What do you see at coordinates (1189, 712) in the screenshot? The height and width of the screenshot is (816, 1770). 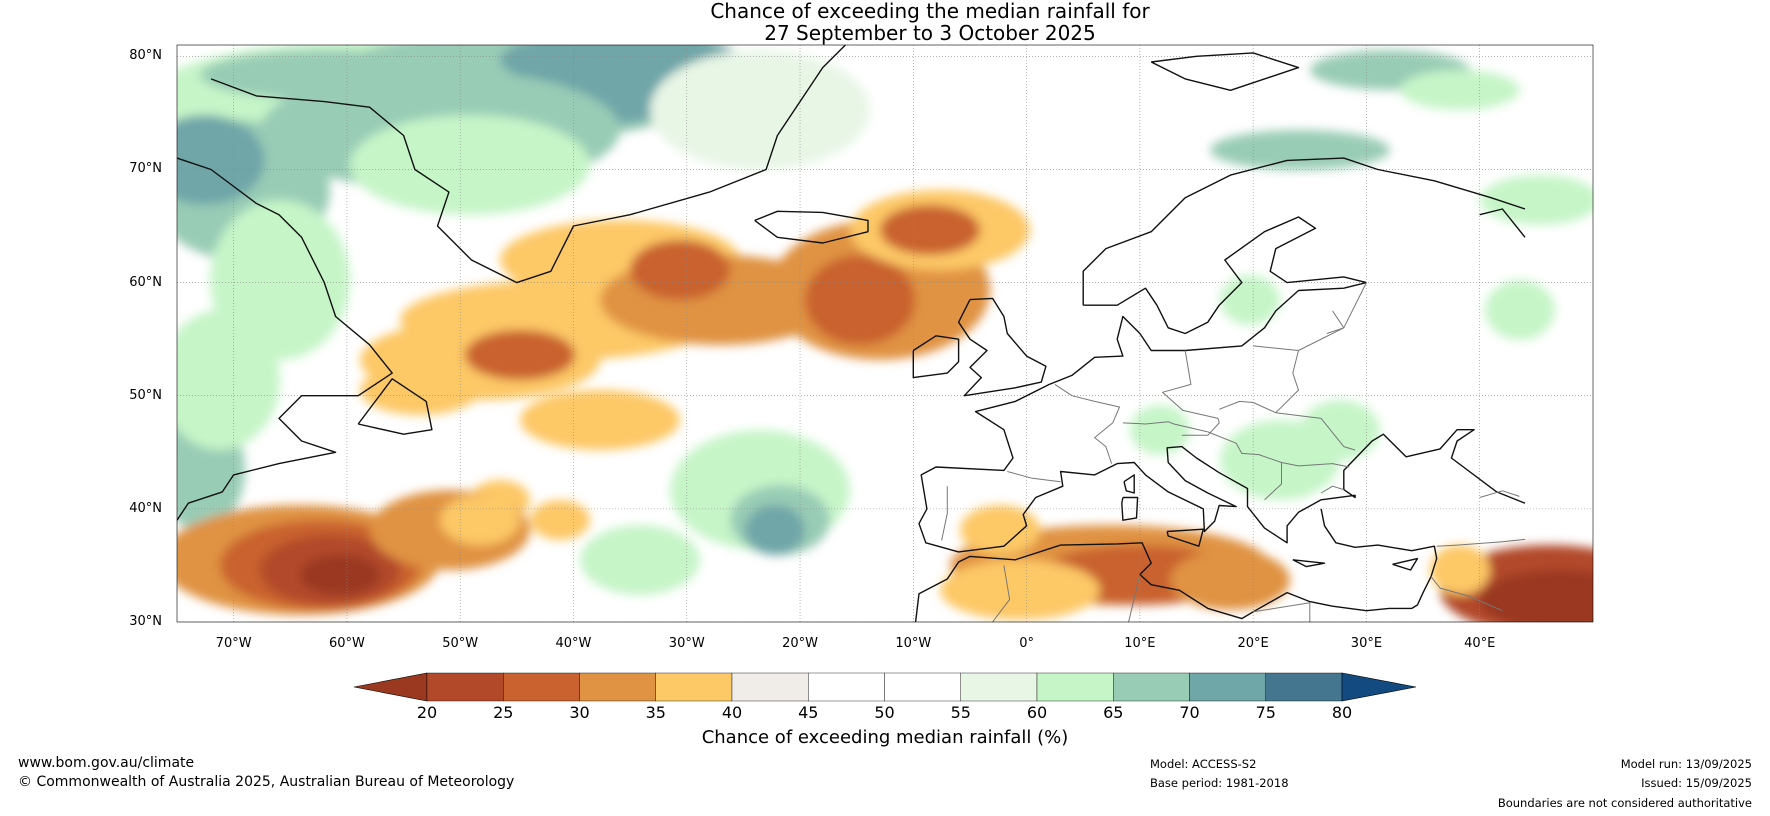 I see `colorbar-tick-label: 70` at bounding box center [1189, 712].